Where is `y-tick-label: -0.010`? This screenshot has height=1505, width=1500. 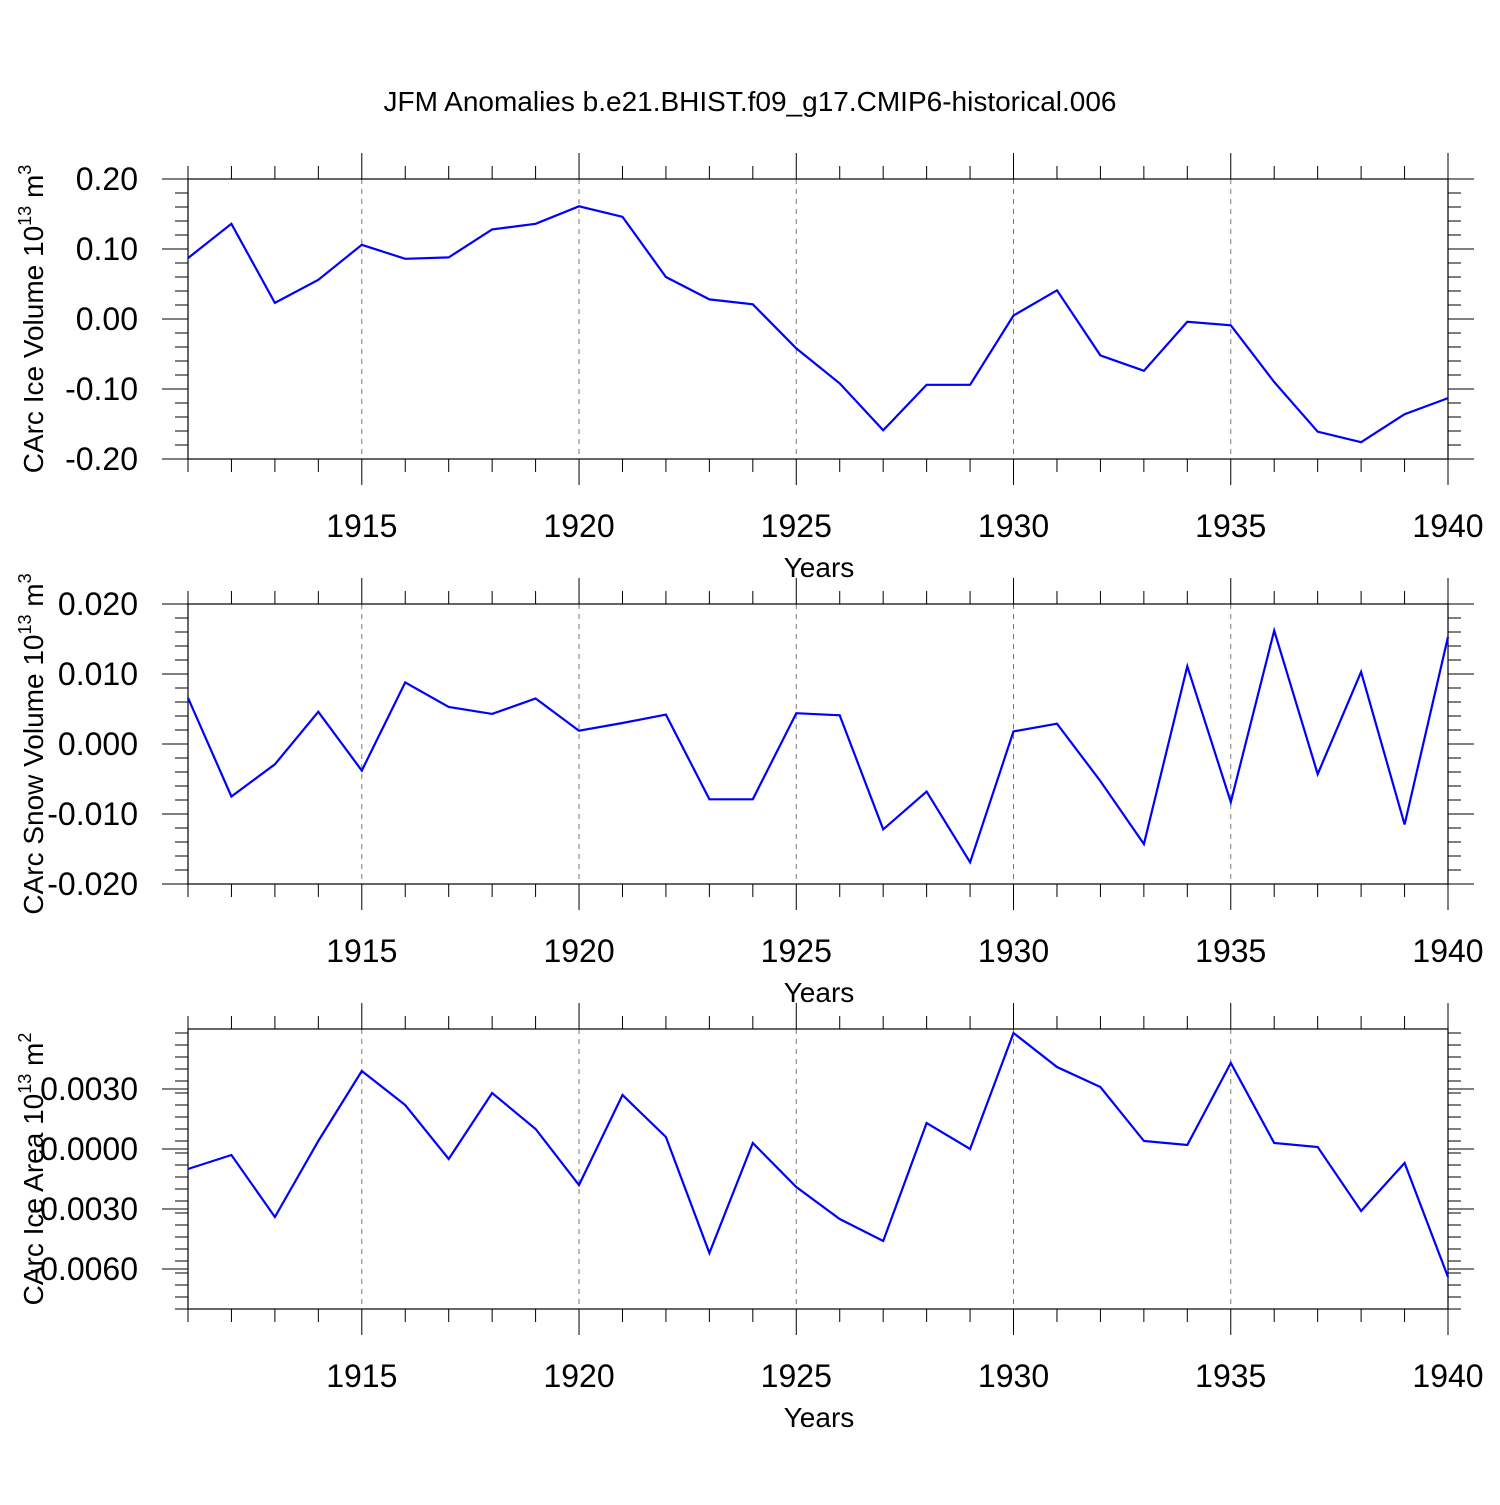 y-tick-label: -0.010 is located at coordinates (92, 814).